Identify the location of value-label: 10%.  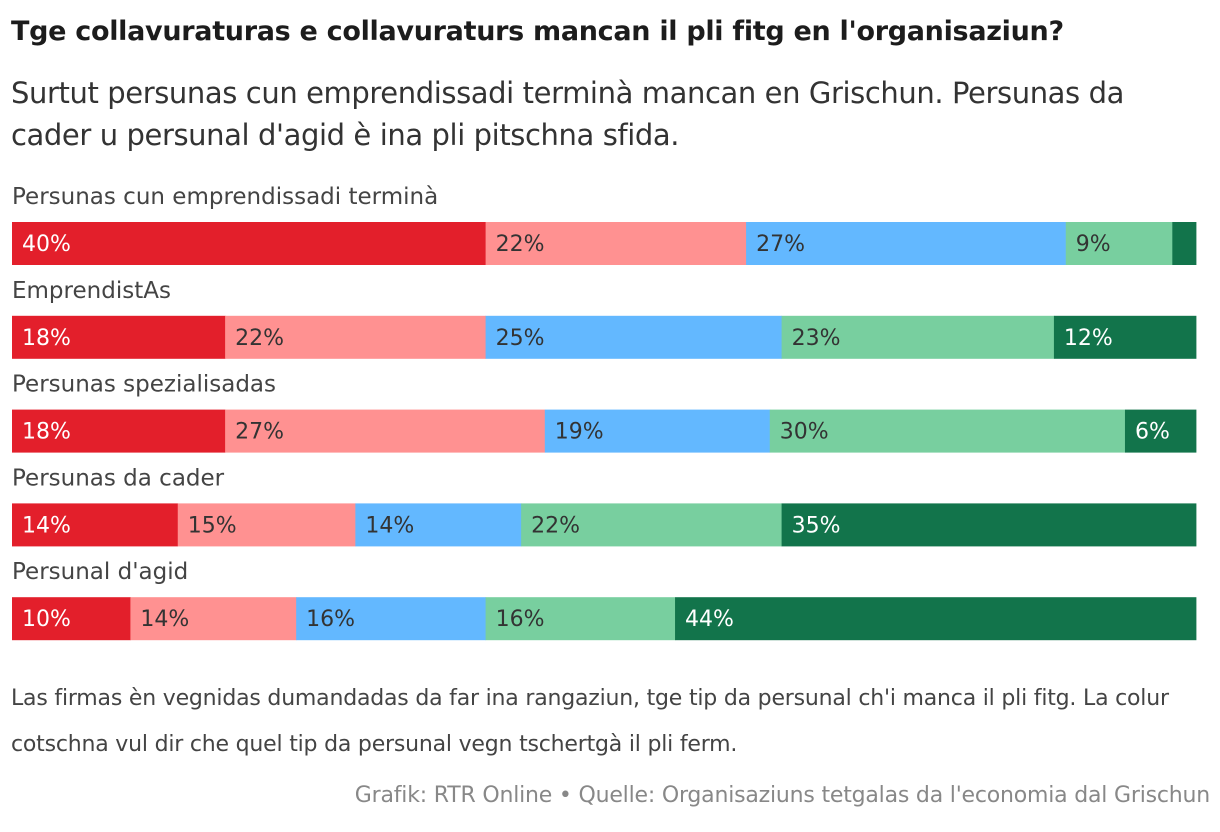
(46, 619).